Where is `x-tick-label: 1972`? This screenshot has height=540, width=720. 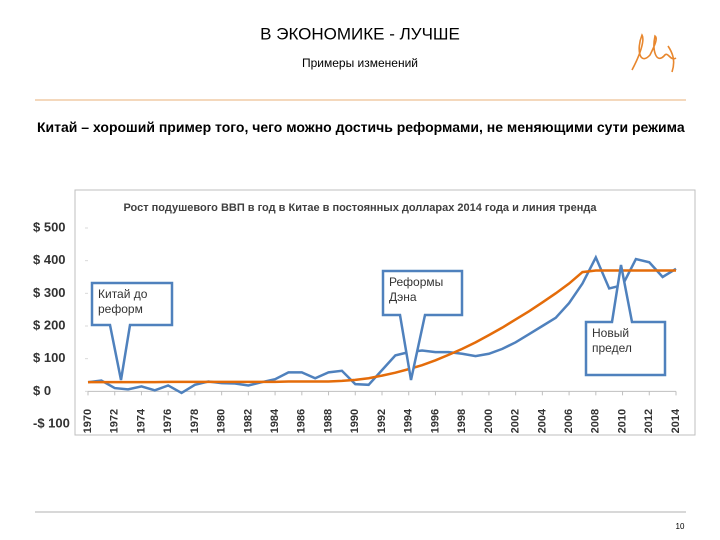
x-tick-label: 1972 is located at coordinates (115, 421).